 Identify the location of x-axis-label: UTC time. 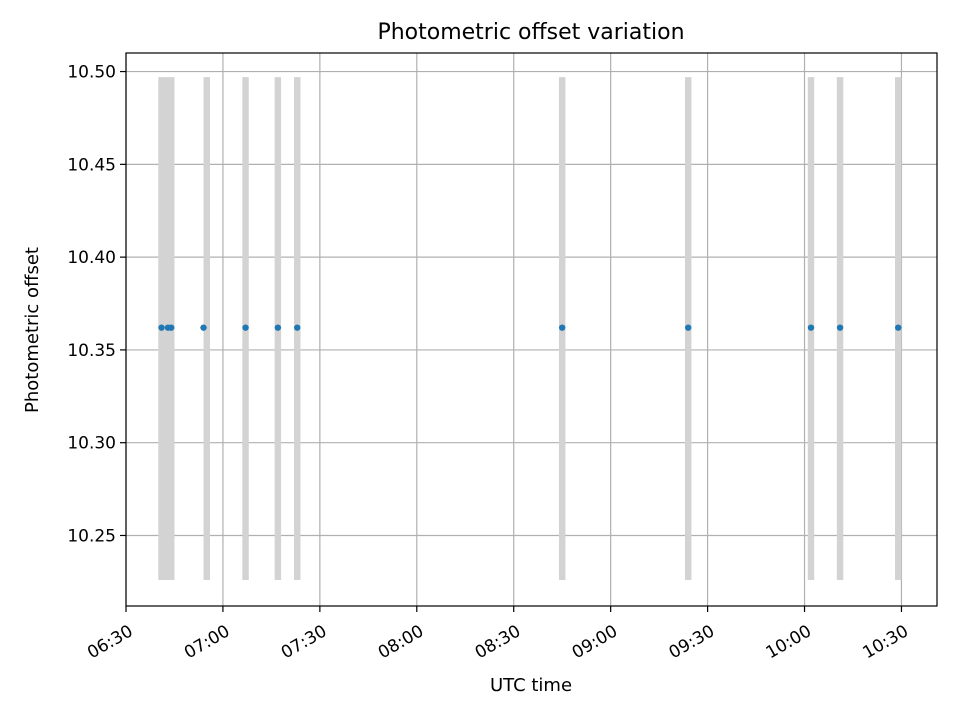
(531, 685).